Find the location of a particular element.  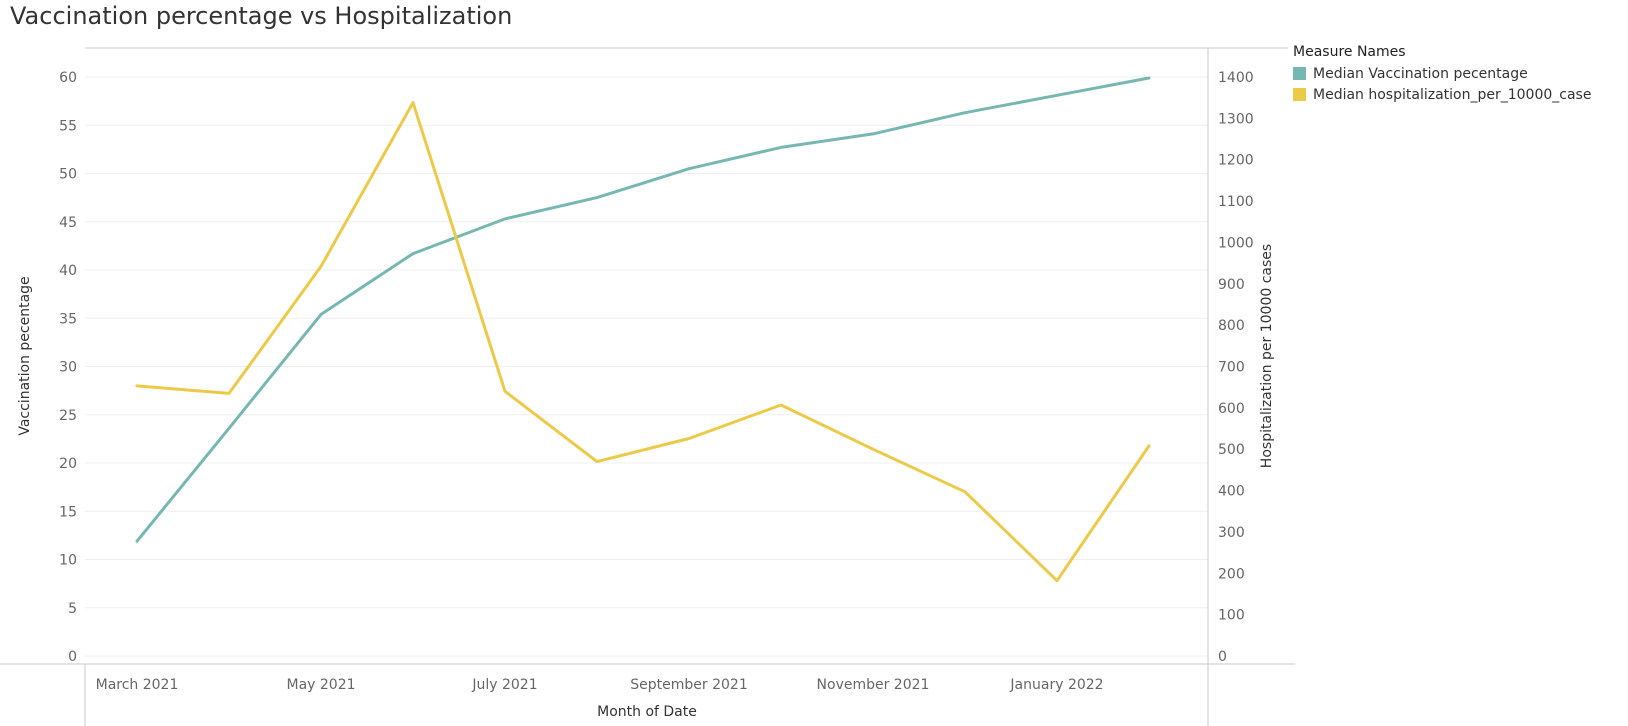

x-axis-title: Month of Date is located at coordinates (647, 712).